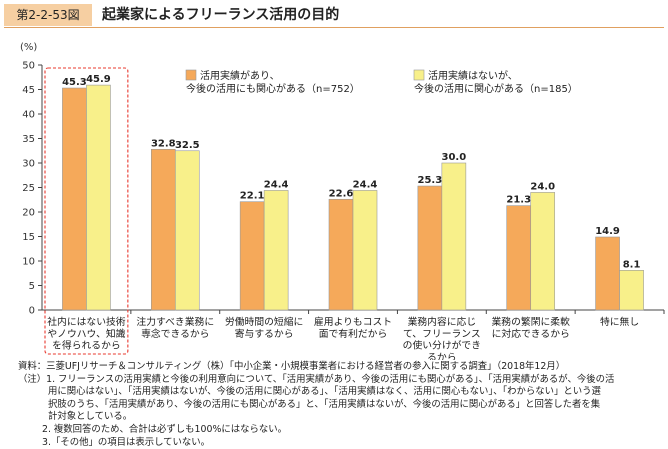 The width and height of the screenshot is (668, 449). Describe the element at coordinates (86, 321) in the screenshot. I see `category-label: 社内にはない技術` at that location.